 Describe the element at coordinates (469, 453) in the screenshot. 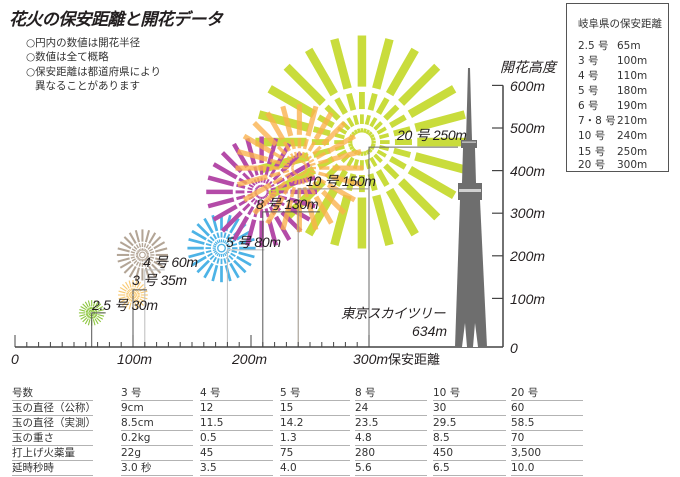

I see `table-cell: 450` at that location.